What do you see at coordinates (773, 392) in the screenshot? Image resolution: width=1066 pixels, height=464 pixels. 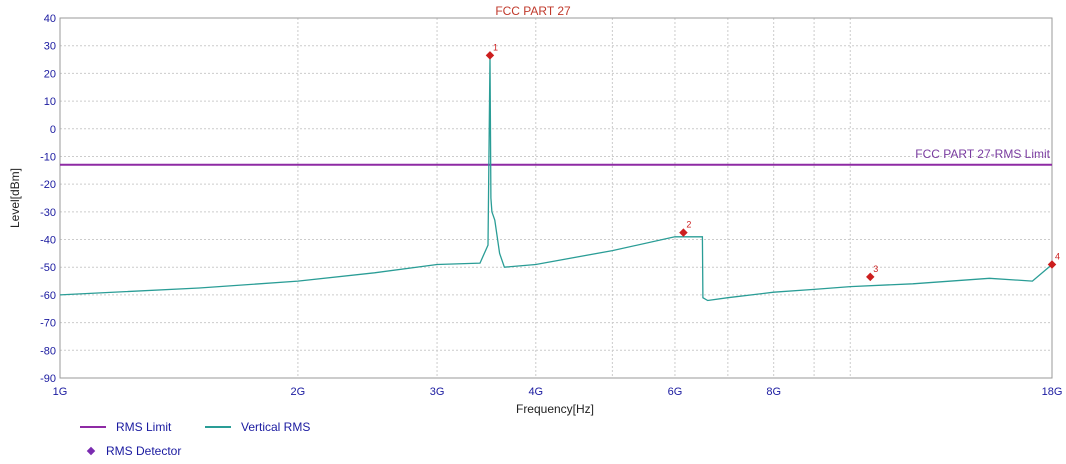 I see `x-tick-label: 8G` at bounding box center [773, 392].